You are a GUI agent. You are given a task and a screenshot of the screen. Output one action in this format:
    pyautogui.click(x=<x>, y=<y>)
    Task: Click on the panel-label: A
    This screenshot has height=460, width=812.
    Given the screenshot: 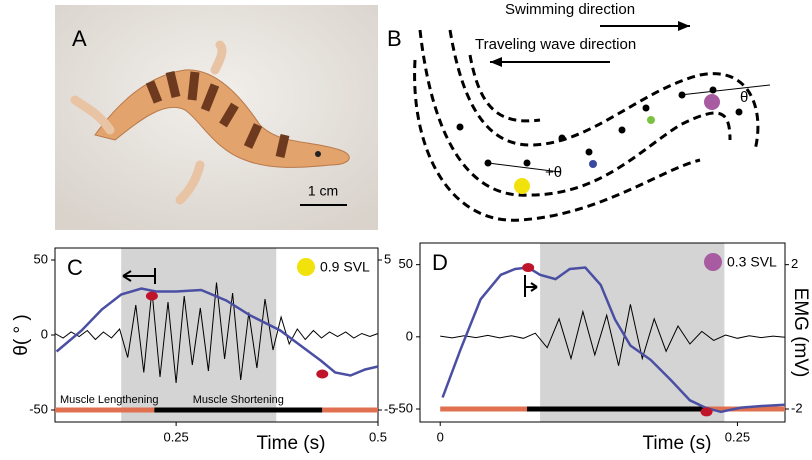 What is the action you would take?
    pyautogui.click(x=79, y=38)
    